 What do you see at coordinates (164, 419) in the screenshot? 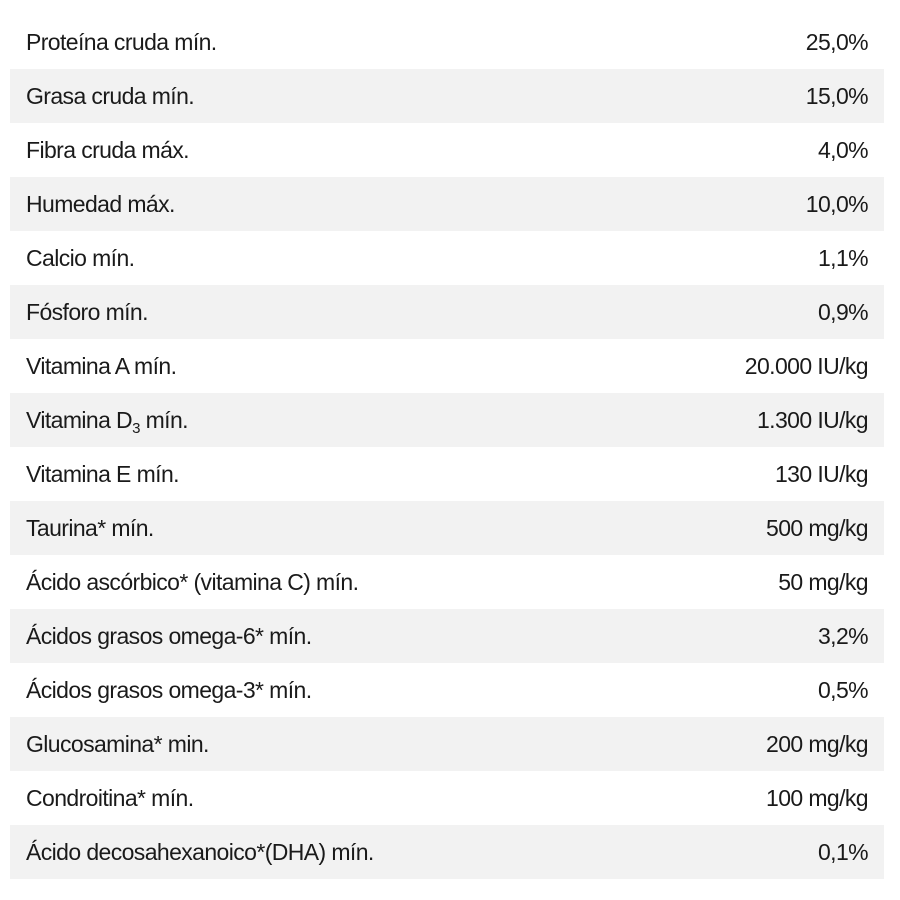
I see `row-label-suffix: mín.` at bounding box center [164, 419].